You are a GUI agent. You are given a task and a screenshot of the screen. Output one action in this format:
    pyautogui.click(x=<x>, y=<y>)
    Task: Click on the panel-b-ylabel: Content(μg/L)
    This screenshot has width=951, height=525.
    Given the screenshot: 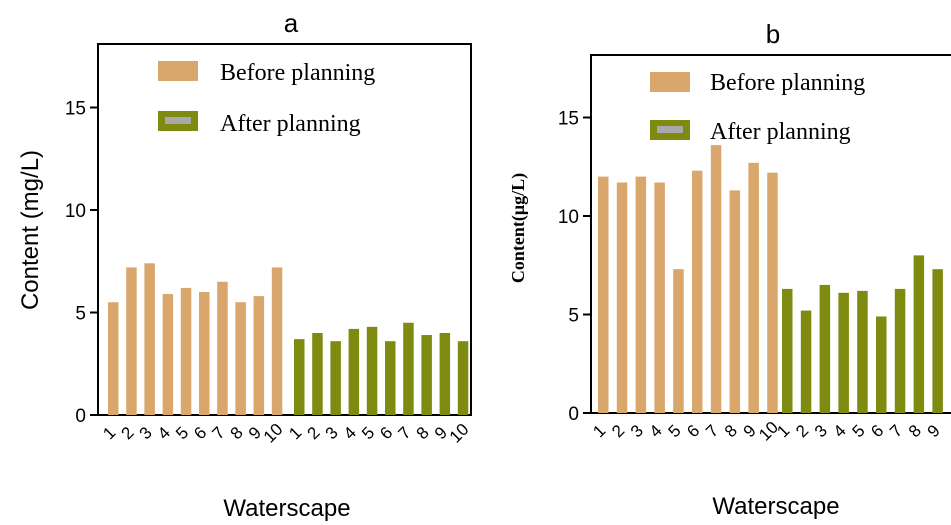 What is the action you would take?
    pyautogui.click(x=518, y=228)
    